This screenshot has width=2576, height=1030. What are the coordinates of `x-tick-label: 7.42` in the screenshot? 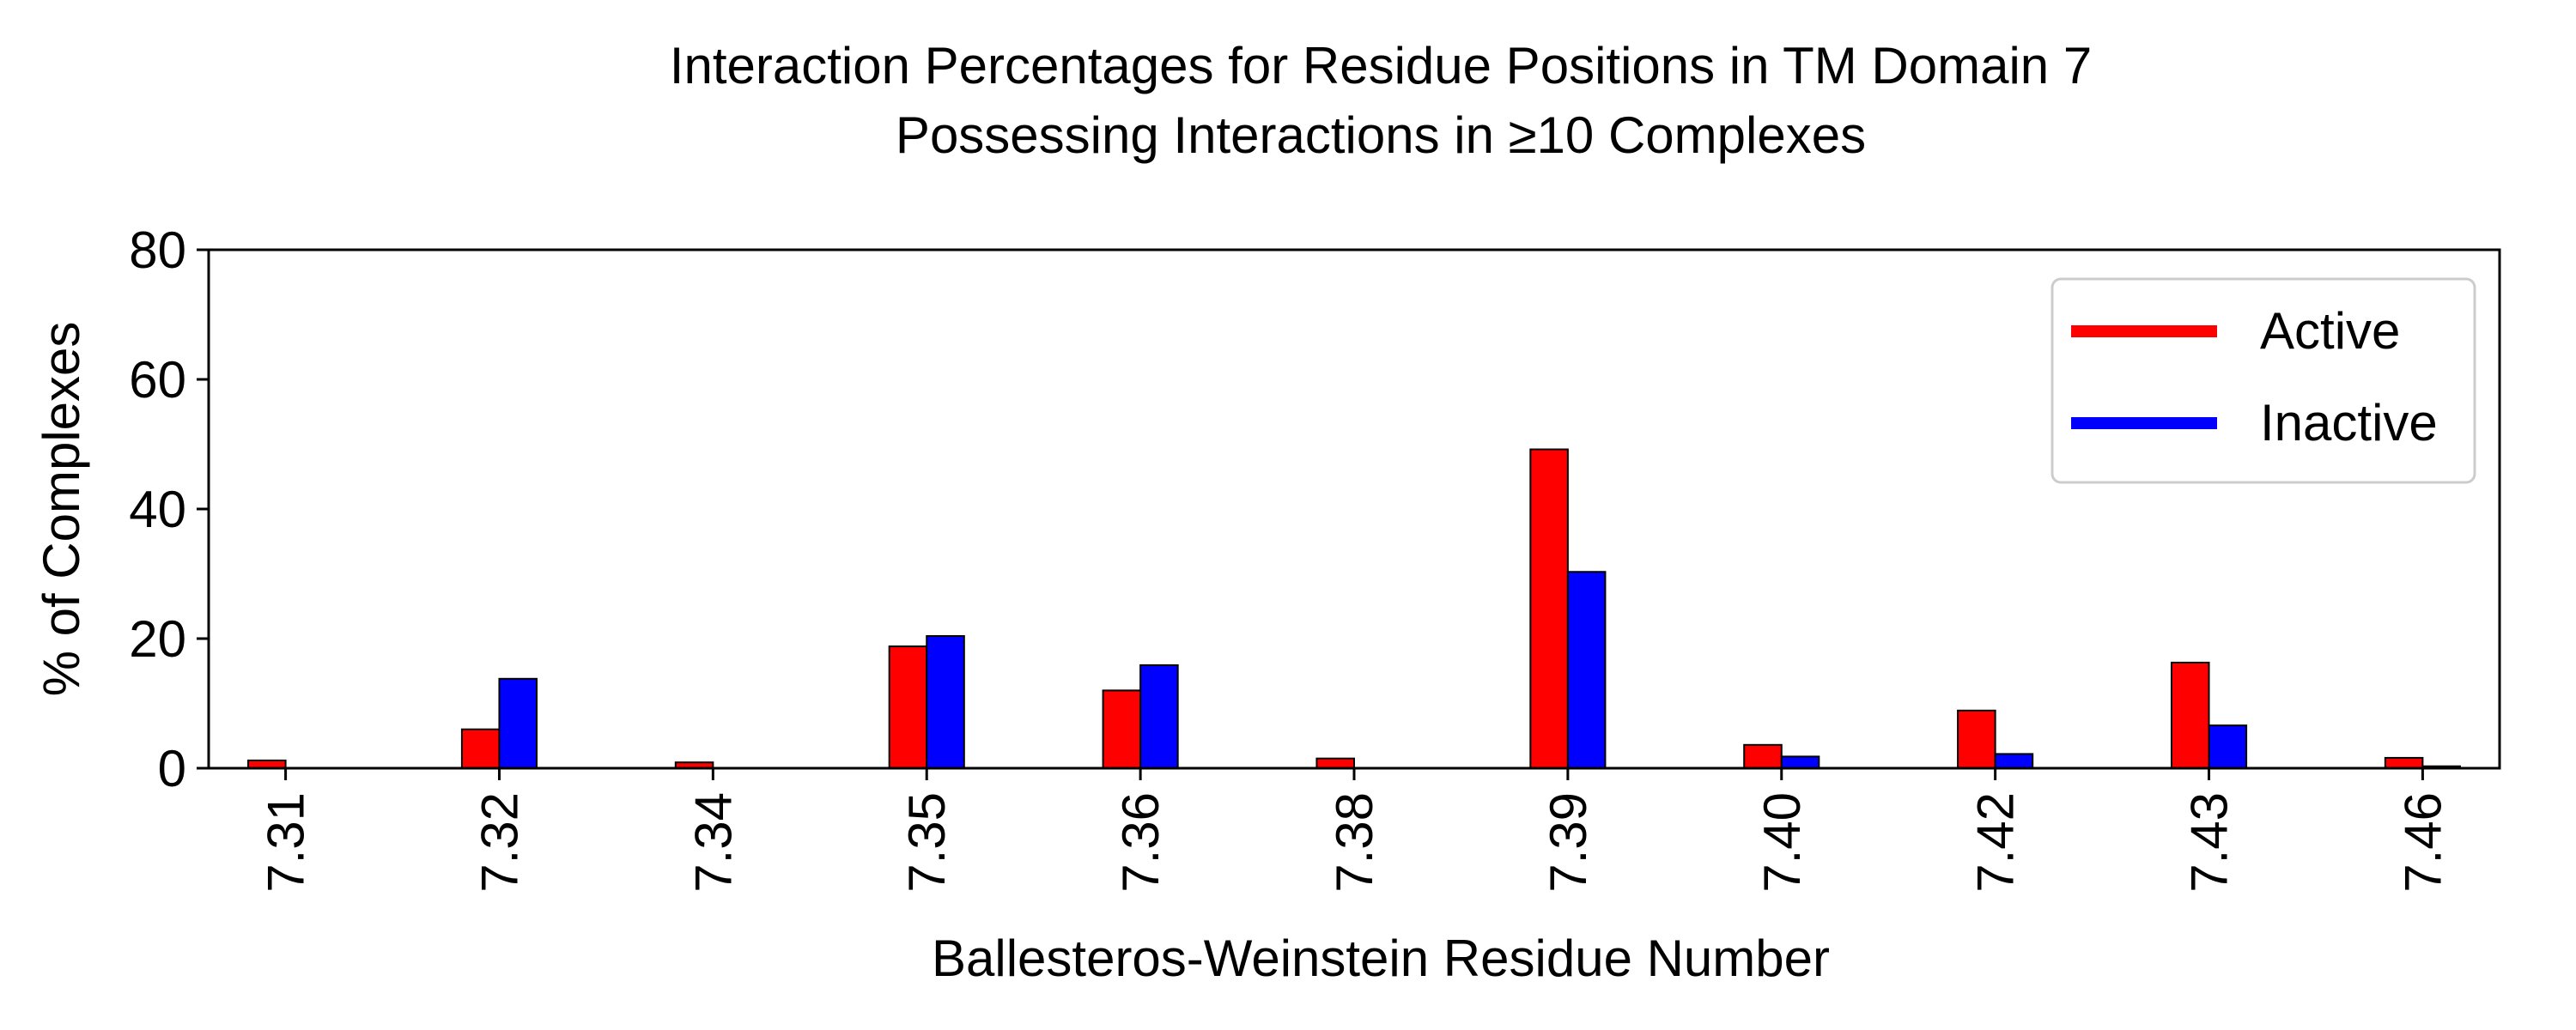 It's located at (1996, 842).